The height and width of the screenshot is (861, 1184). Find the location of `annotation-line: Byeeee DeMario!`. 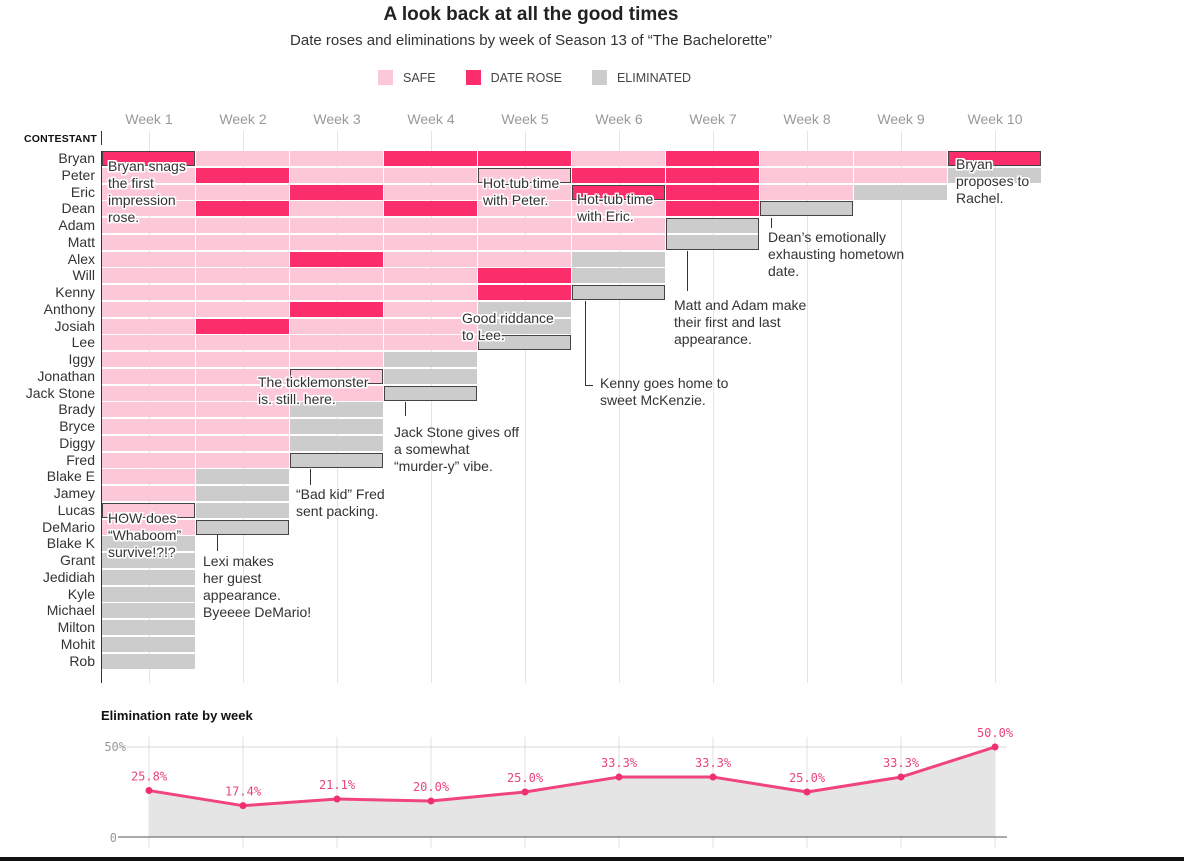

annotation-line: Byeeee DeMario! is located at coordinates (257, 612).